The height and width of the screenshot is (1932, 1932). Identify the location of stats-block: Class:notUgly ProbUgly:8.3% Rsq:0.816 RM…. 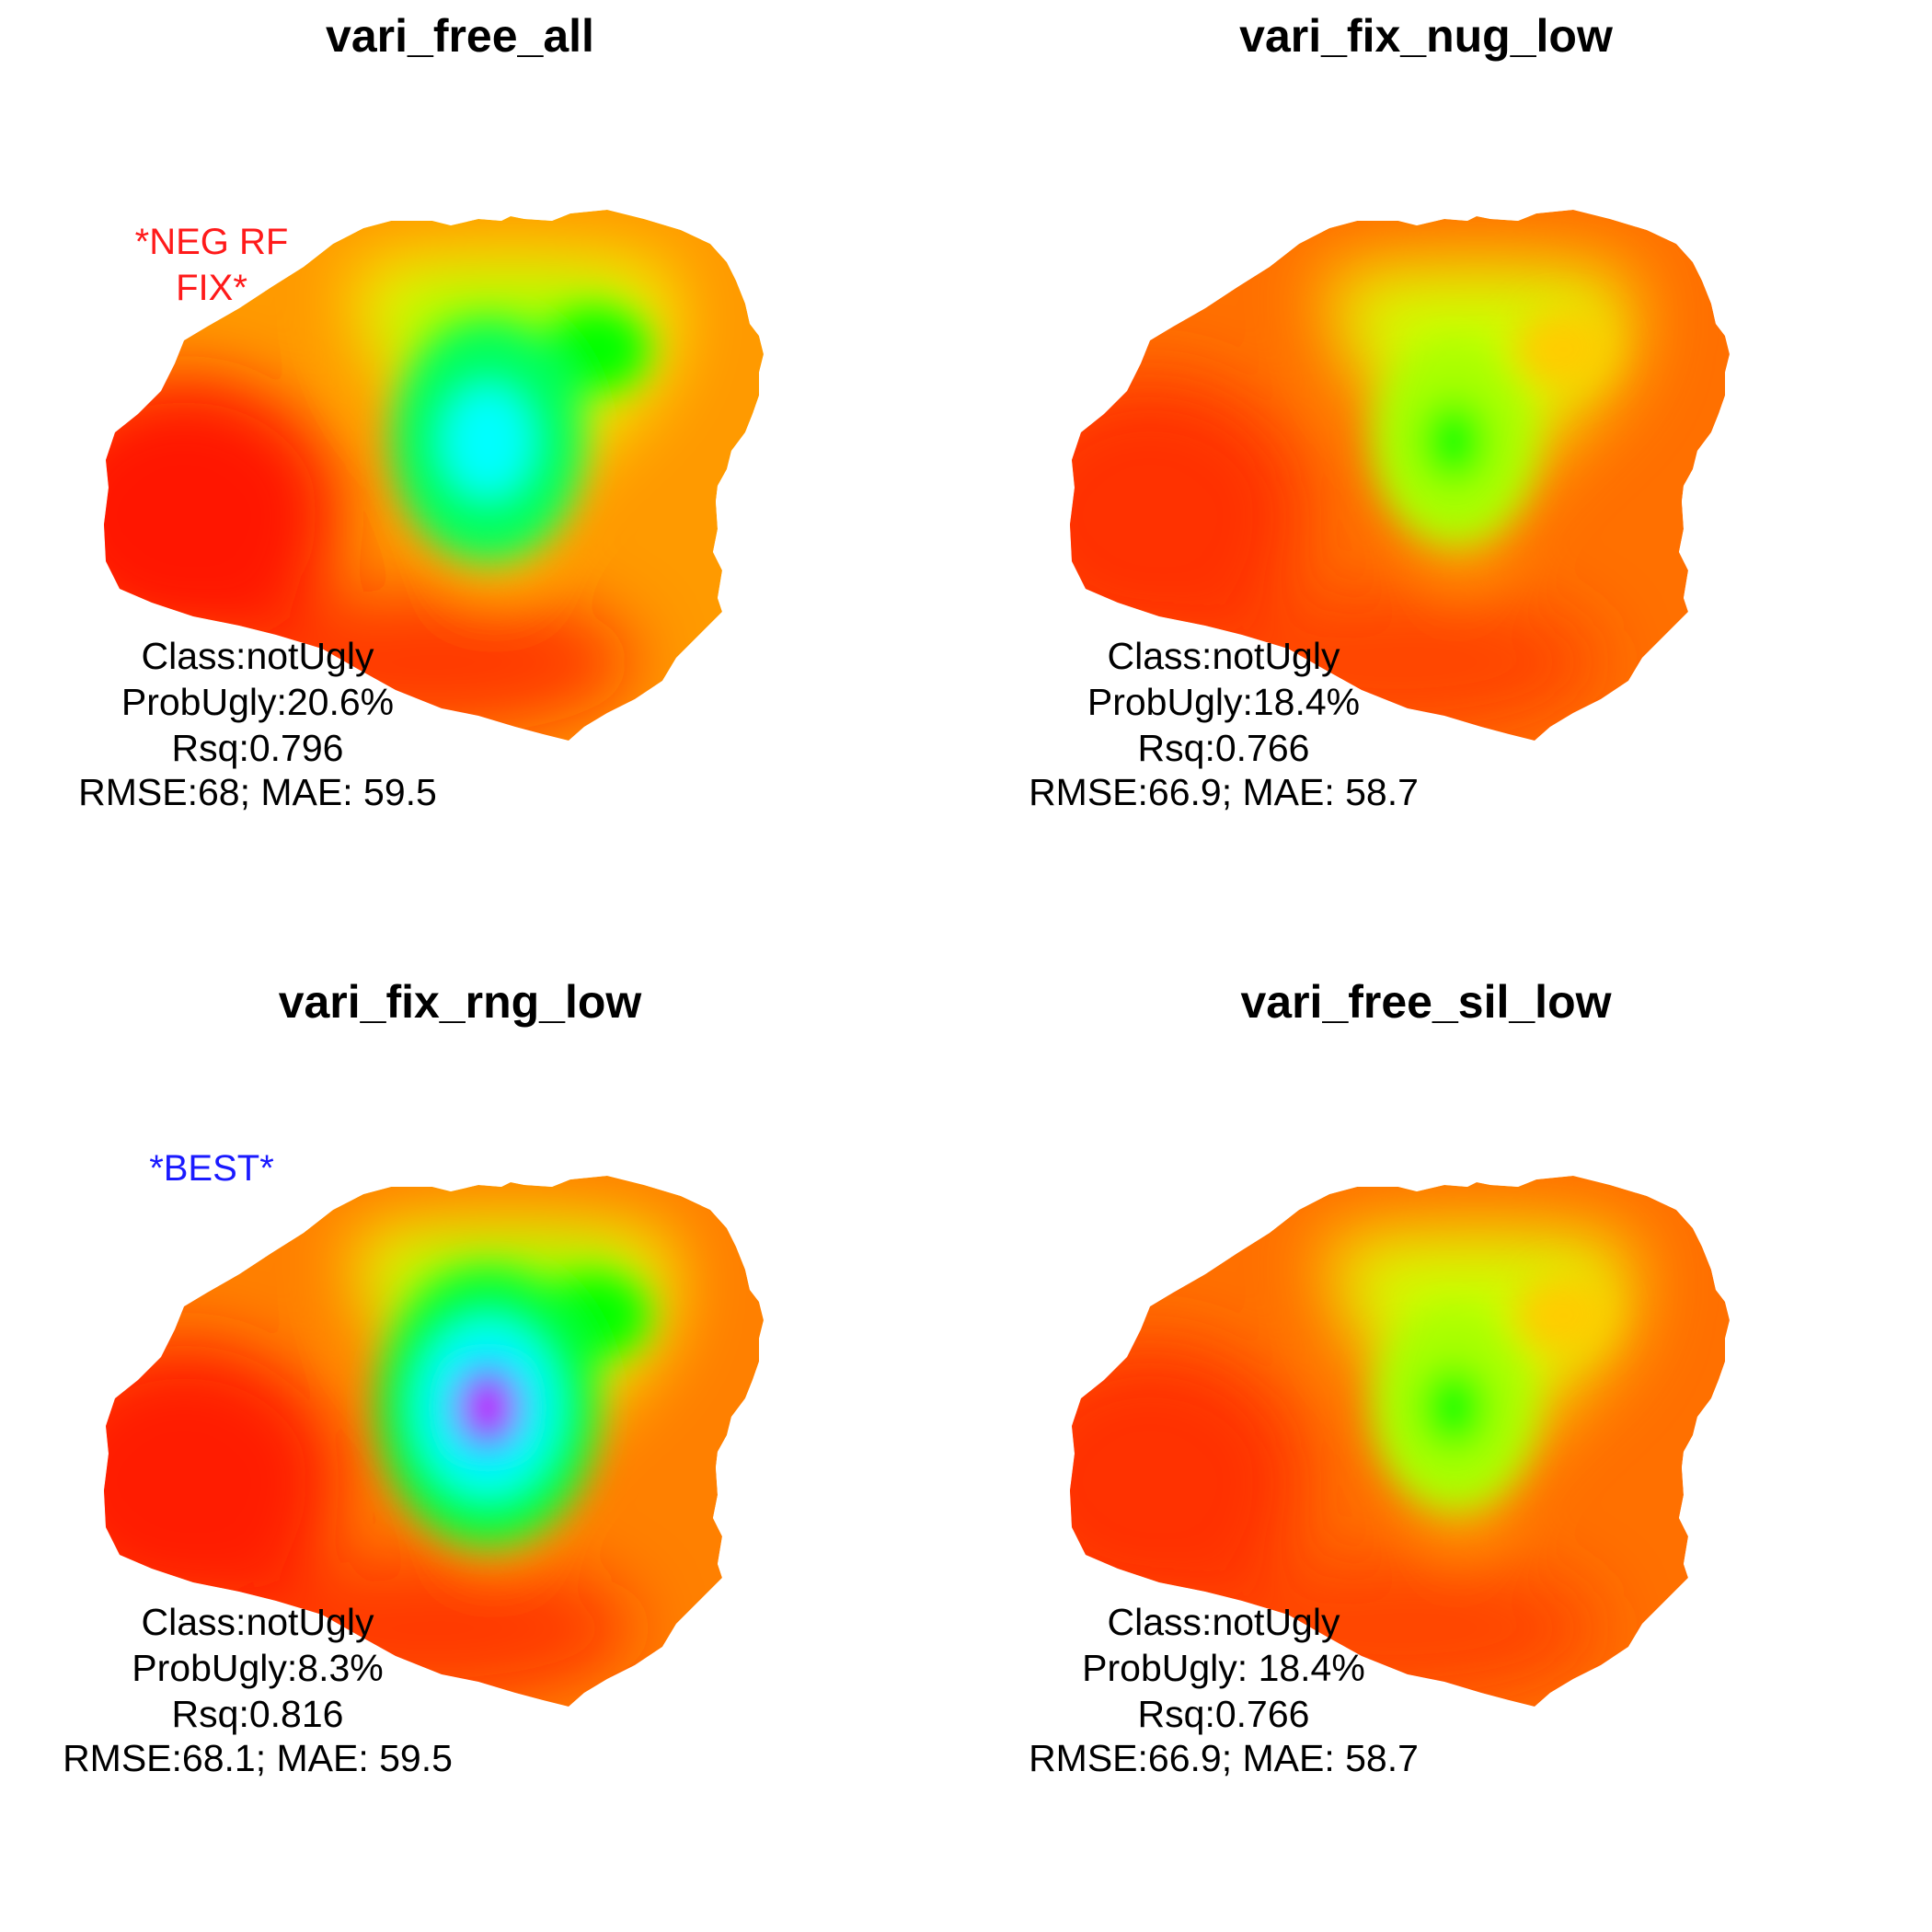
(257, 1693).